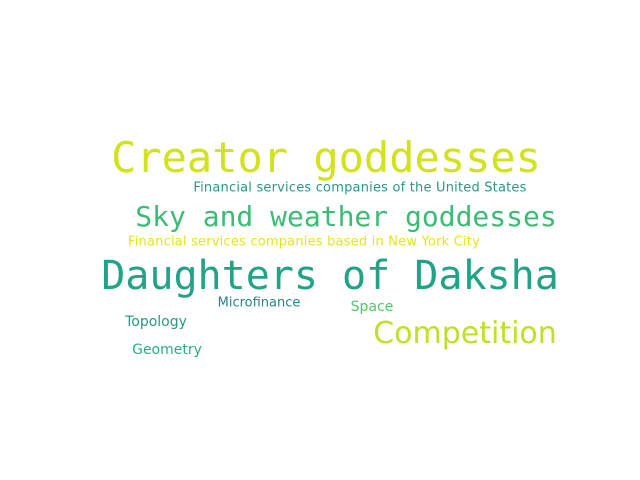 This screenshot has height=480, width=640. I want to click on word-daughters-of-daksha: Daughters of Daksha, so click(330, 276).